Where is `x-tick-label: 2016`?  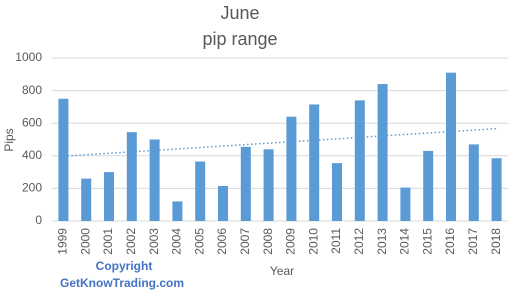 x-tick-label: 2016 is located at coordinates (450, 241).